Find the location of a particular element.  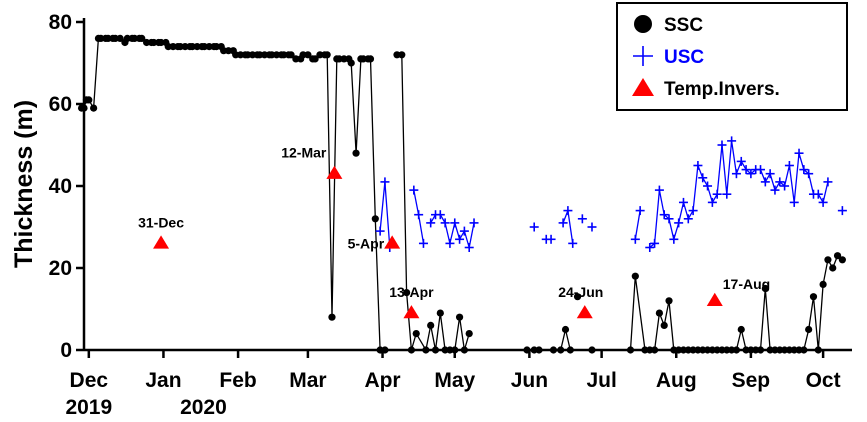

y-tick-label: 60 is located at coordinates (60, 104).